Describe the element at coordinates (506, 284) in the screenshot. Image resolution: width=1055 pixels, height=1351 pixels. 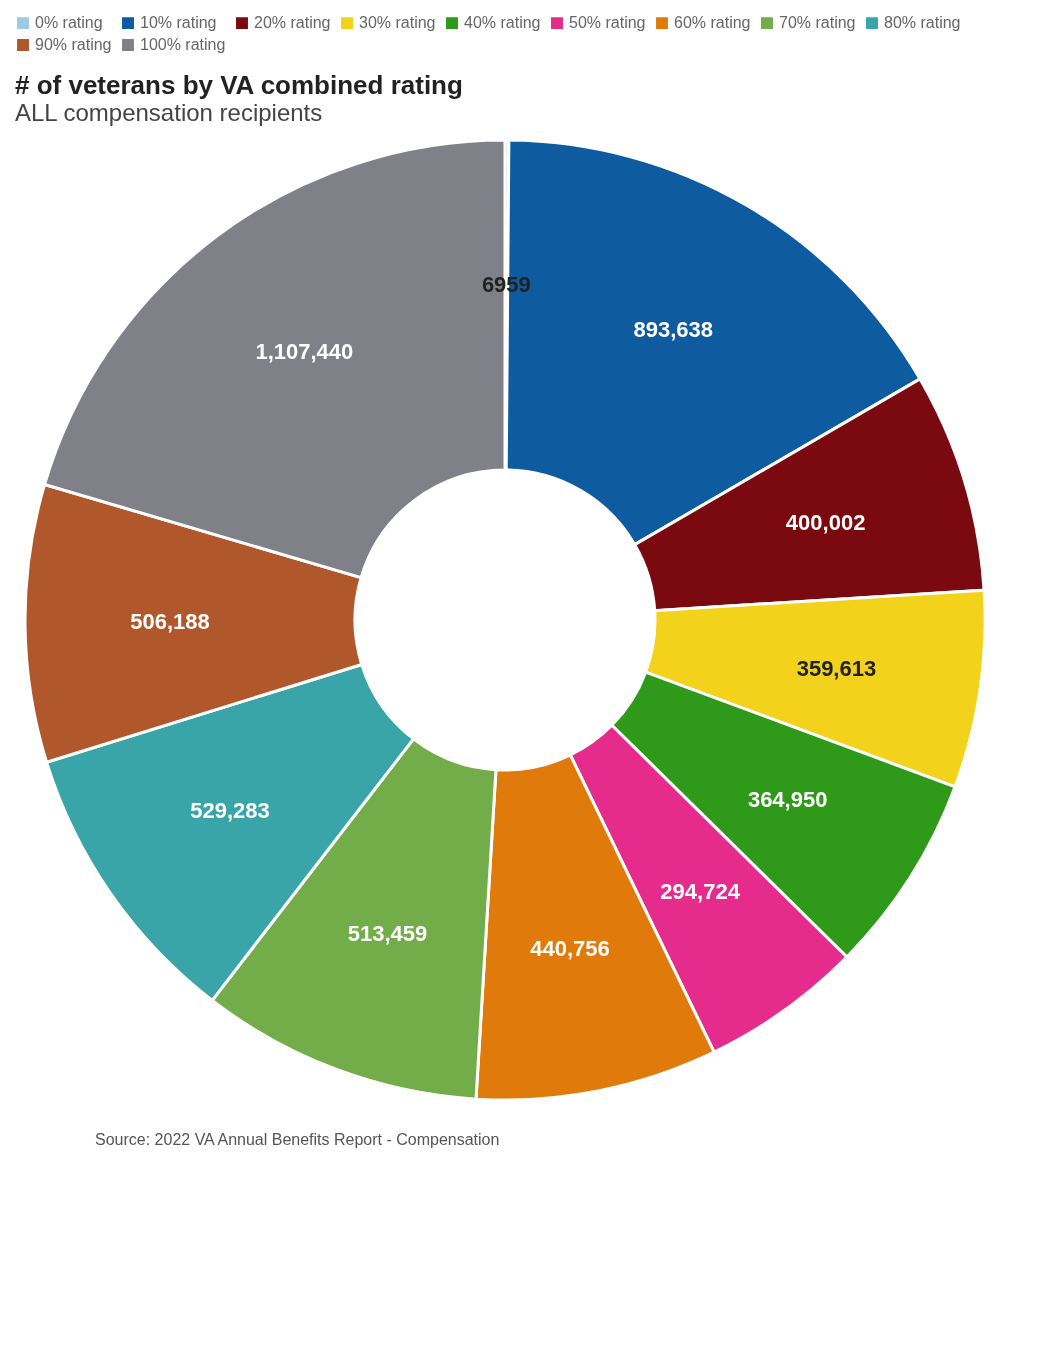
I see `data-label: 6959` at that location.